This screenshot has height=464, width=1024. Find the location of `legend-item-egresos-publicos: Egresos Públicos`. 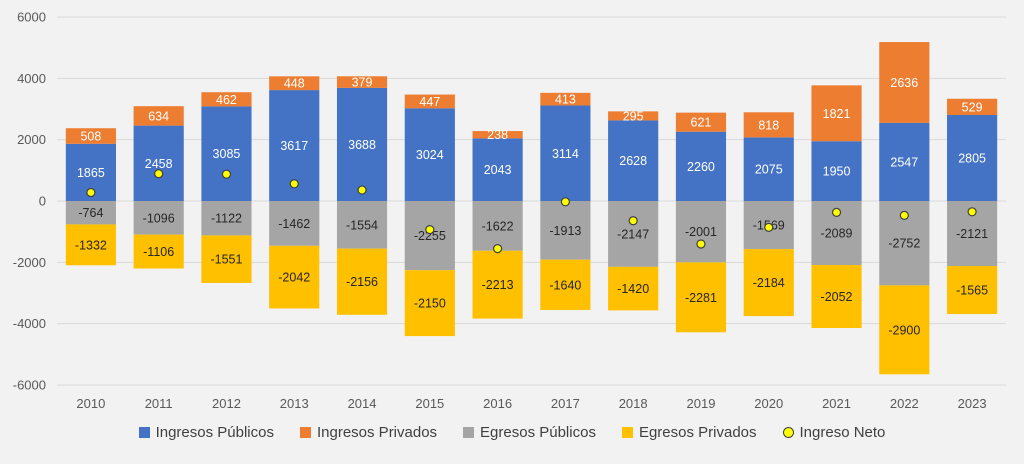

legend-item-egresos-publicos: Egresos Públicos is located at coordinates (529, 432).